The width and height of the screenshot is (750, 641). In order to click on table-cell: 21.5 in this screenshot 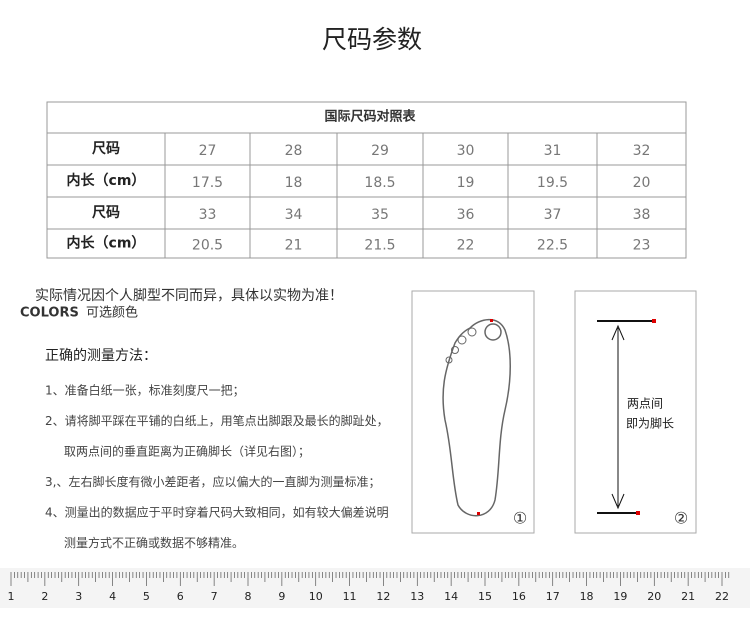, I will do `click(379, 246)`.